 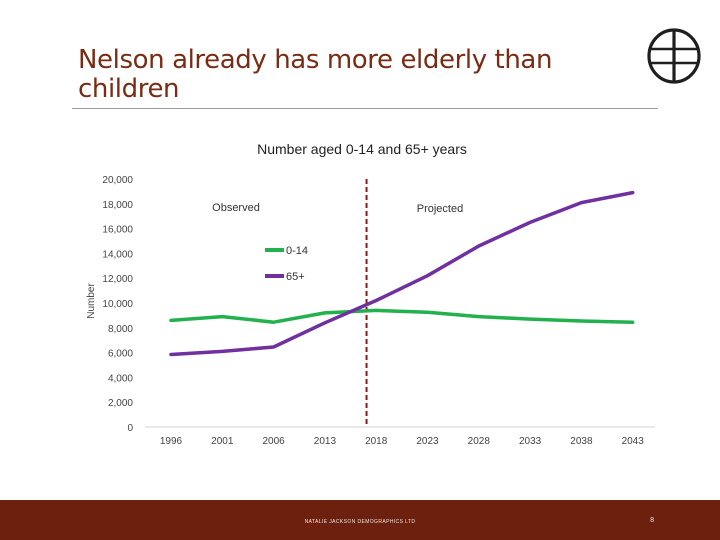 What do you see at coordinates (581, 441) in the screenshot?
I see `x-tick-label: 2038` at bounding box center [581, 441].